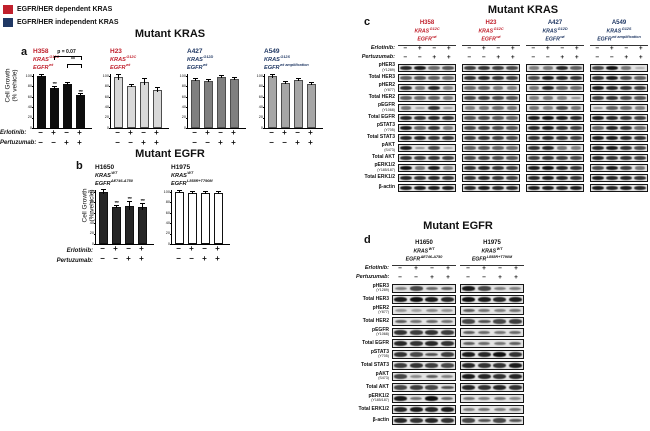 This screenshot has width=650, height=431. I want to click on y-tick-label: 80, so click(29, 86).